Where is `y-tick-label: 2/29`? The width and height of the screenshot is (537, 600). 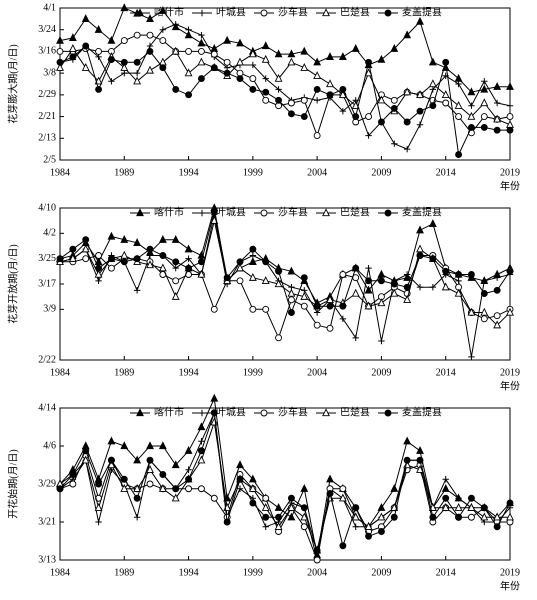 y-tick-label: 2/29 is located at coordinates (47, 94).